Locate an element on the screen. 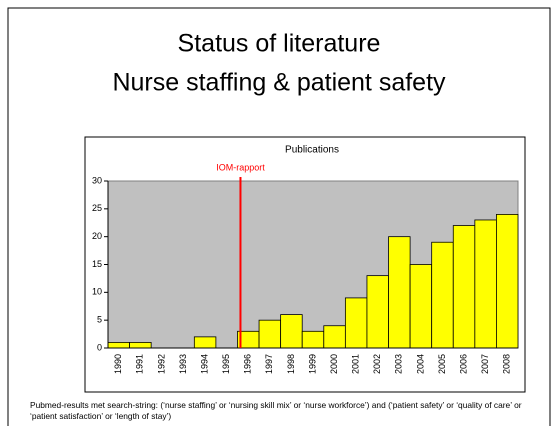 Image resolution: width=558 pixels, height=426 pixels. x-tick-label: 1998 is located at coordinates (291, 364).